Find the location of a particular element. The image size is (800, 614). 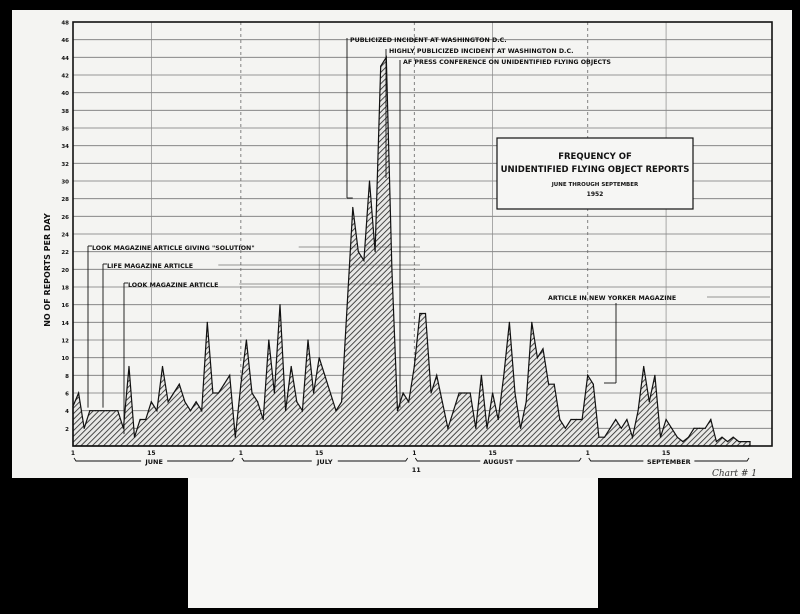

y-tick-label: 26 is located at coordinates (65, 218).